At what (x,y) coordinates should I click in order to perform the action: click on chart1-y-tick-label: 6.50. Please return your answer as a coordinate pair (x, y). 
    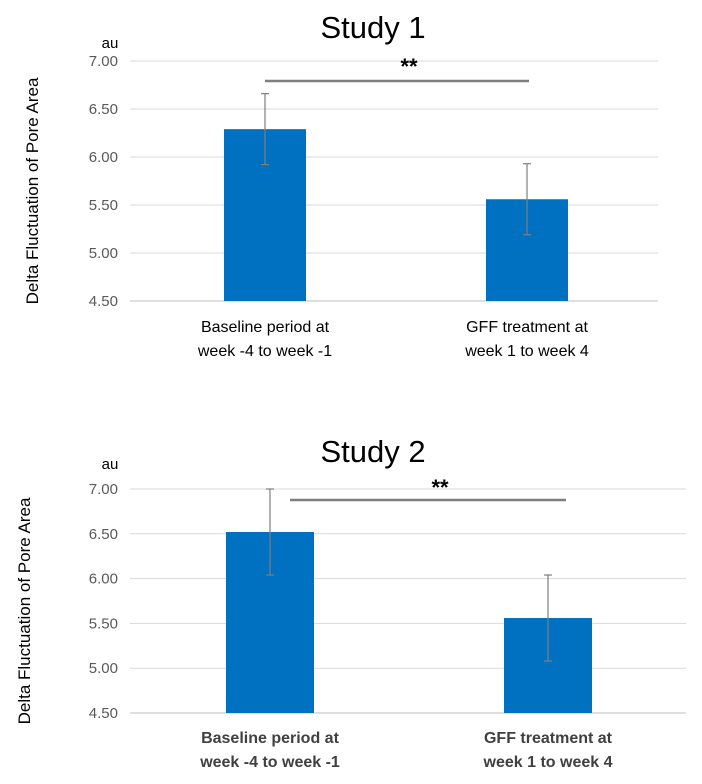
    Looking at the image, I should click on (103, 109).